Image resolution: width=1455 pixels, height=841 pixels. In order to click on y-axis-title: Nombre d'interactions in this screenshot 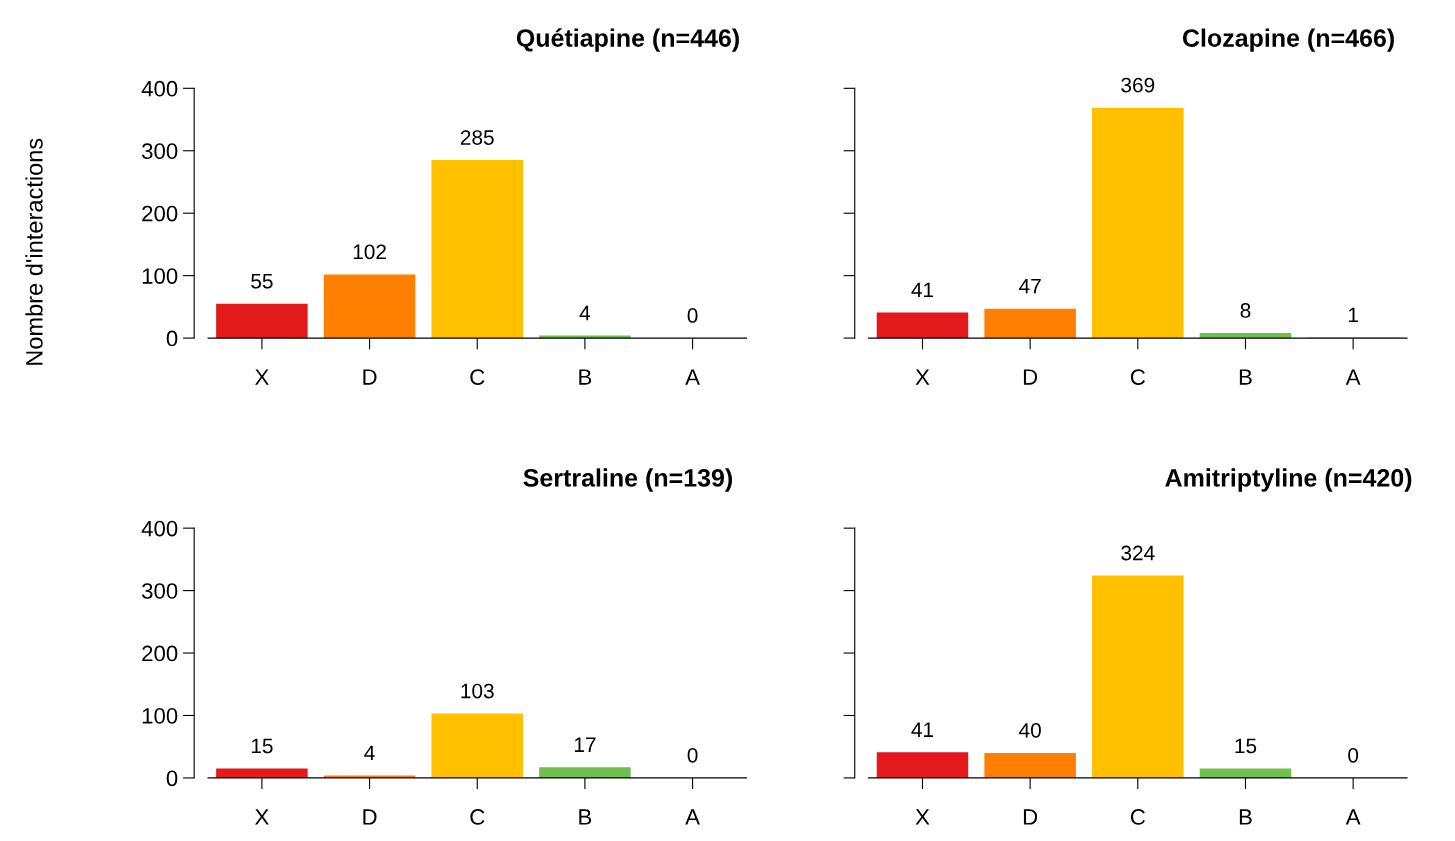, I will do `click(34, 251)`.